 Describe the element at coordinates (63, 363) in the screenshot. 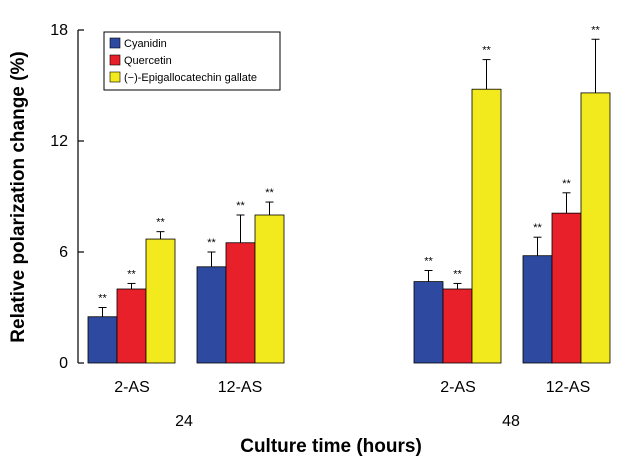

I see `y-tick-label: 0` at that location.